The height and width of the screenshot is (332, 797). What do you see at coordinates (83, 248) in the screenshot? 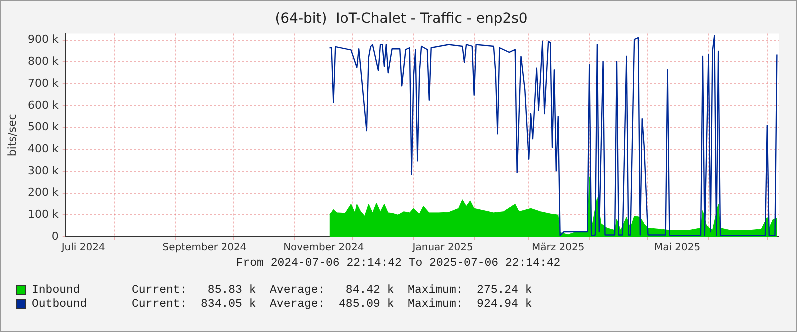
I see `x-tick-label: Juli 2024` at bounding box center [83, 248].